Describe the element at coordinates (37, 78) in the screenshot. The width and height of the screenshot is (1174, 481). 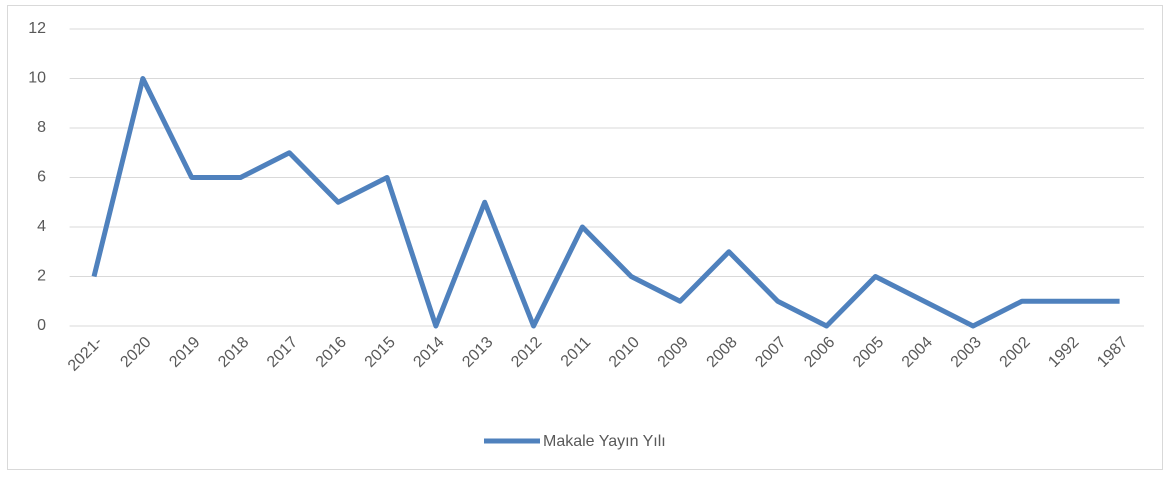
I see `y-tick-label: 10` at that location.